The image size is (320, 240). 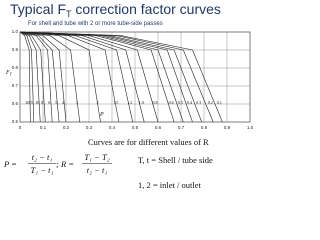 What do you see at coordinates (198, 102) in the screenshot?
I see `curve-label: 0.3` at bounding box center [198, 102].